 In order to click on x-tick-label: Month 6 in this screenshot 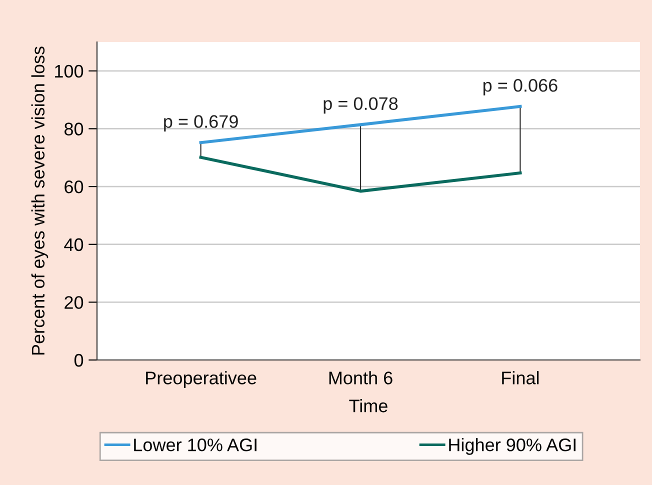, I will do `click(360, 377)`.